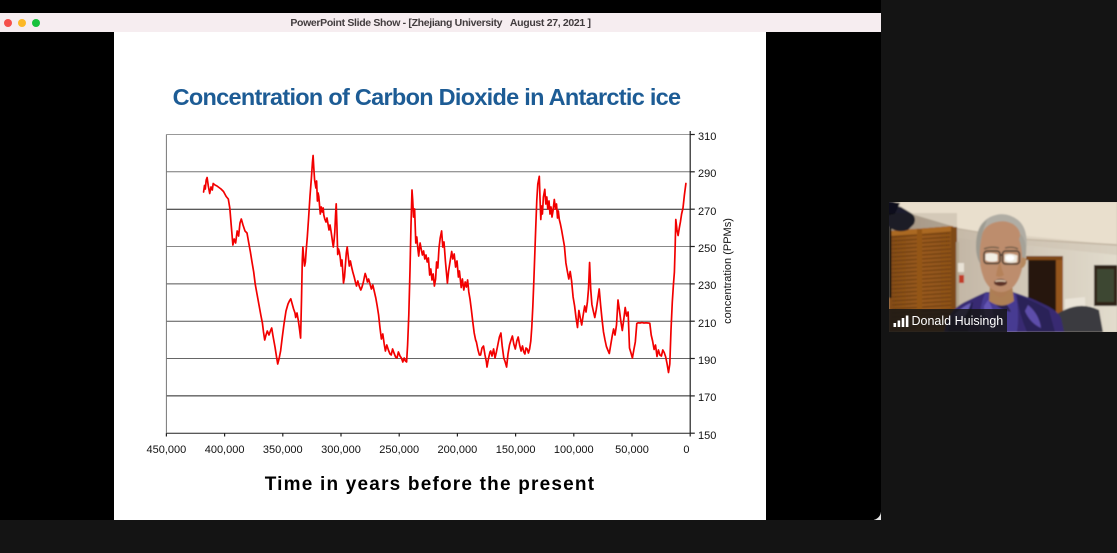 The height and width of the screenshot is (553, 1117). I want to click on svg-text: Donald Huisingh, so click(958, 321).